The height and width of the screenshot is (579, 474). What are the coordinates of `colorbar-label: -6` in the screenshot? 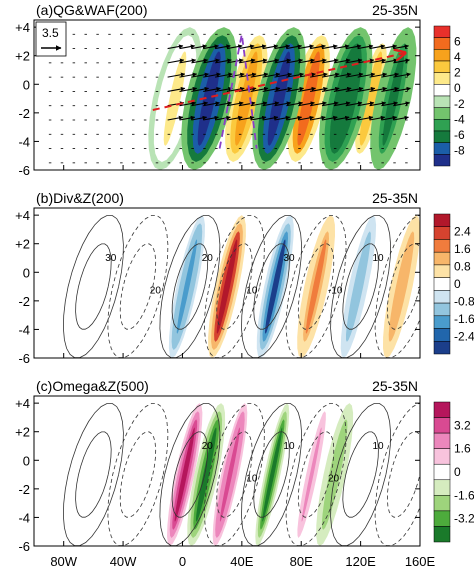 It's located at (459, 135).